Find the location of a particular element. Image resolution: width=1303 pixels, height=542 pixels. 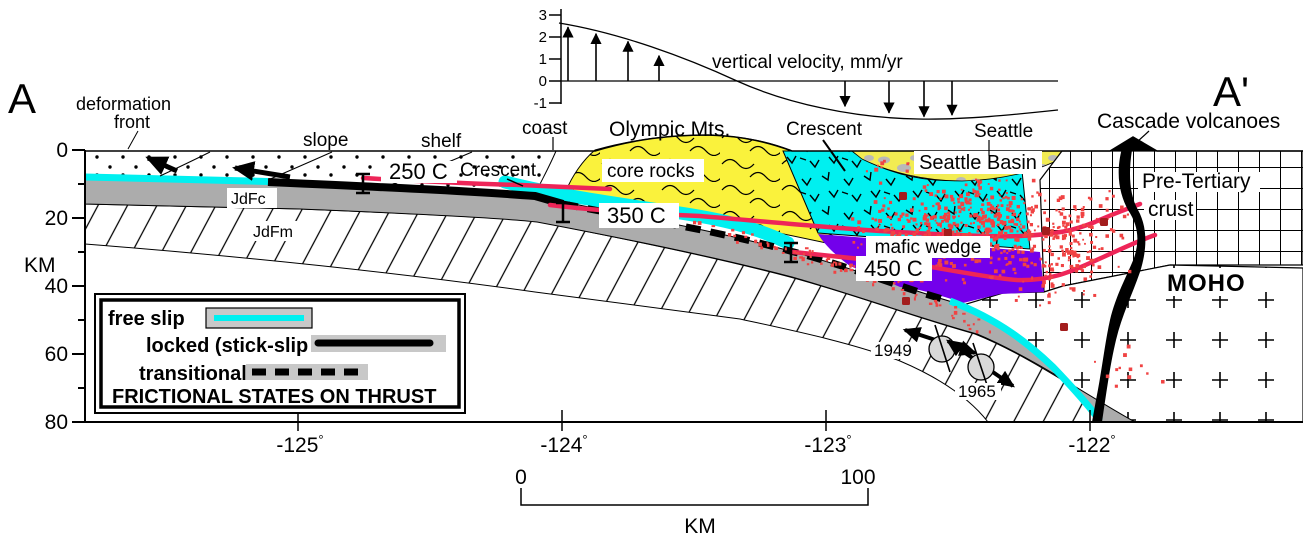

thrust-free-slip-deep is located at coordinates (1025, 360).